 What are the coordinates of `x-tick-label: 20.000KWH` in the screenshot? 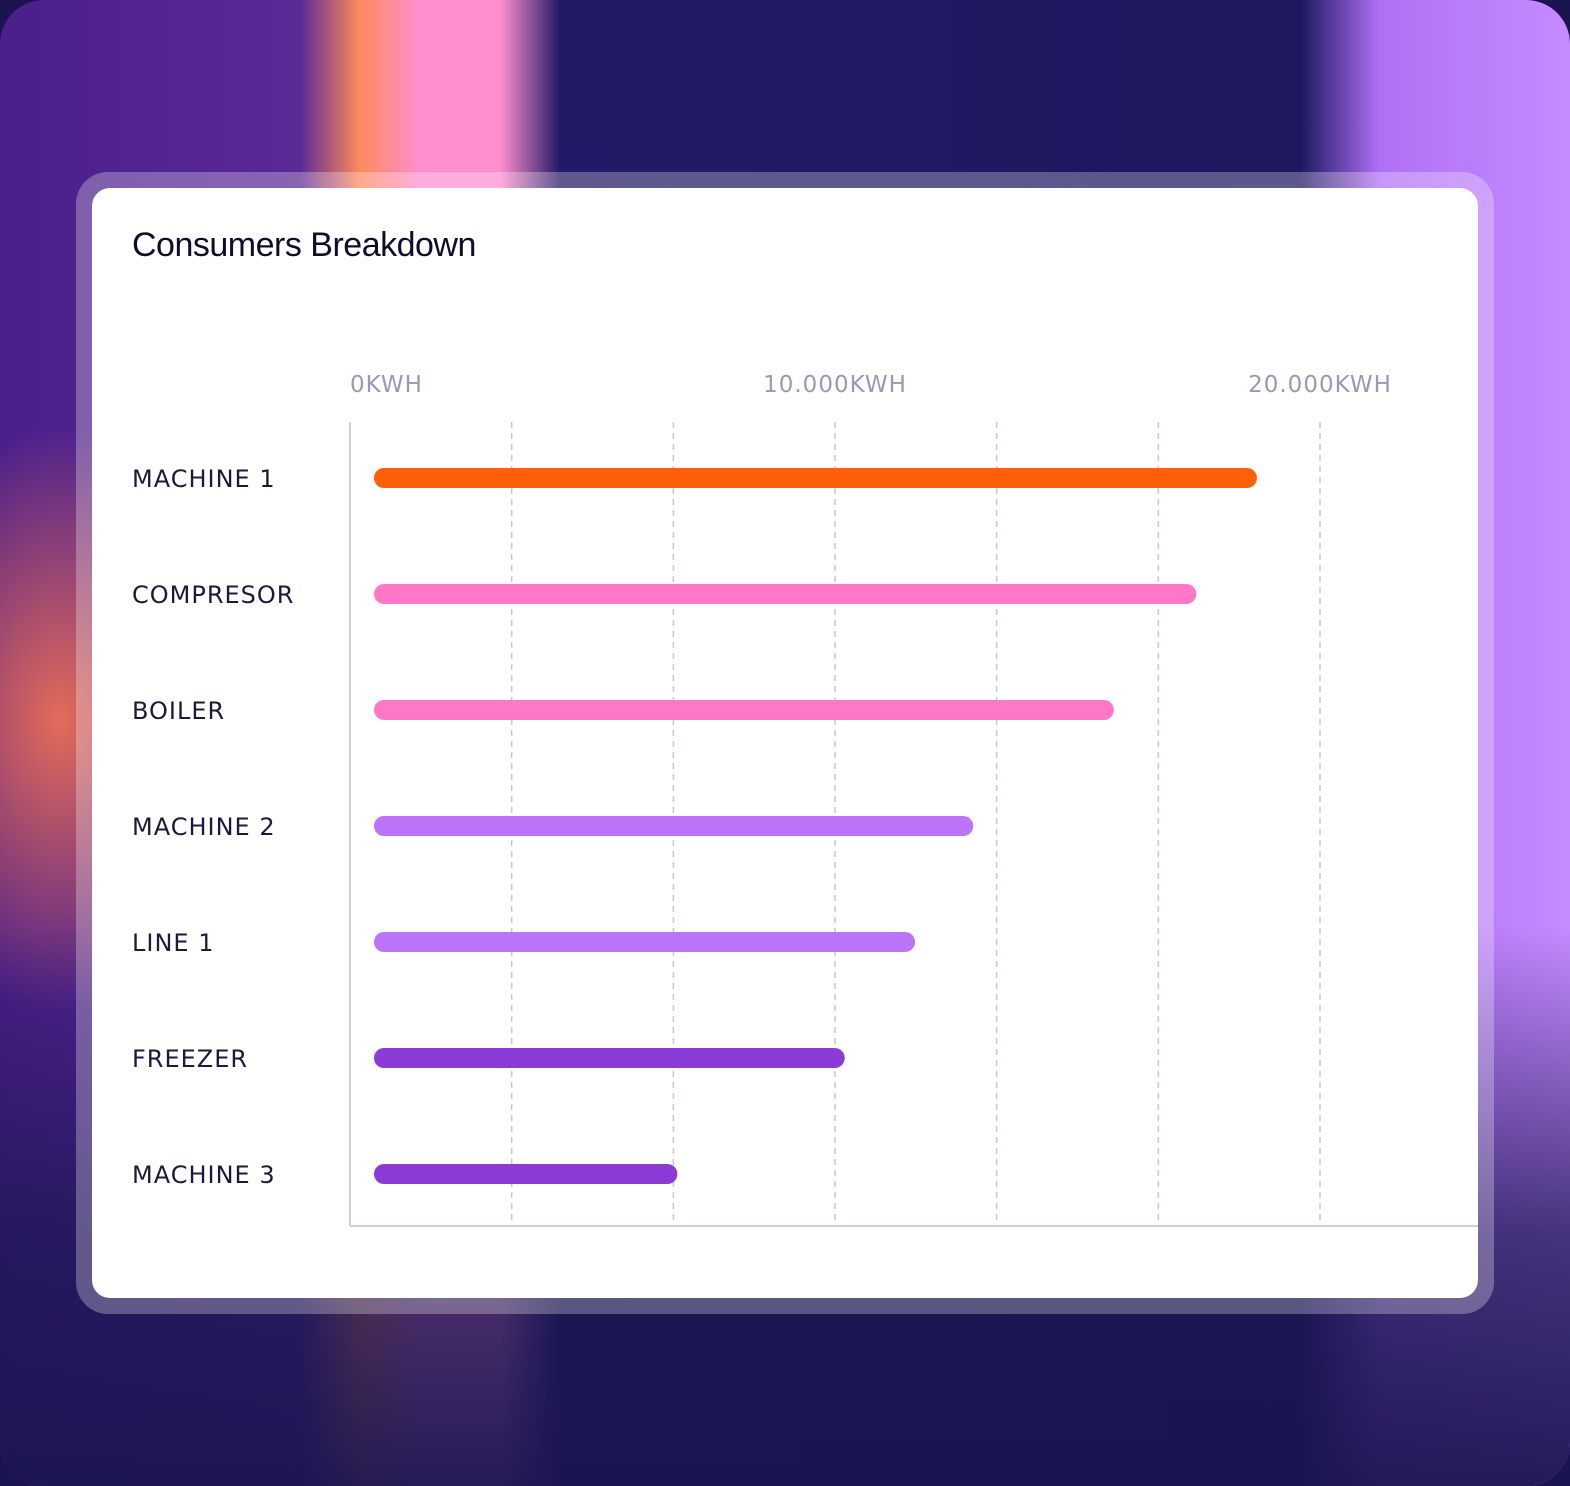 It's located at (1320, 385).